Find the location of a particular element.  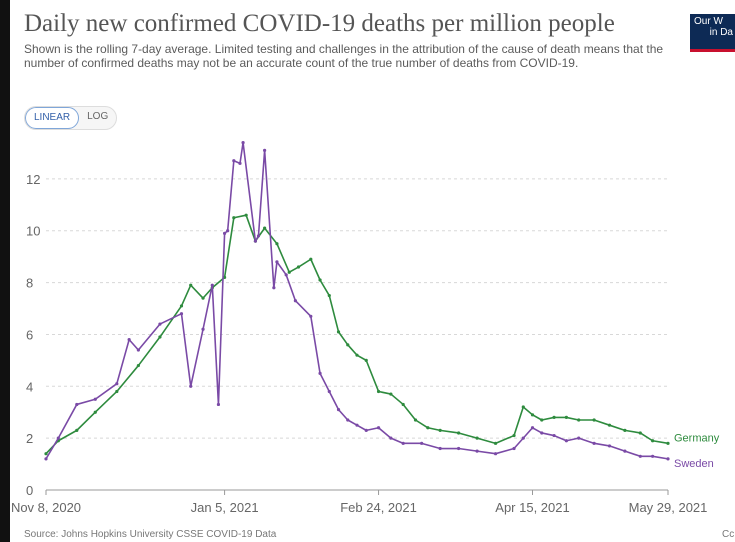

left-border is located at coordinates (5, 271).